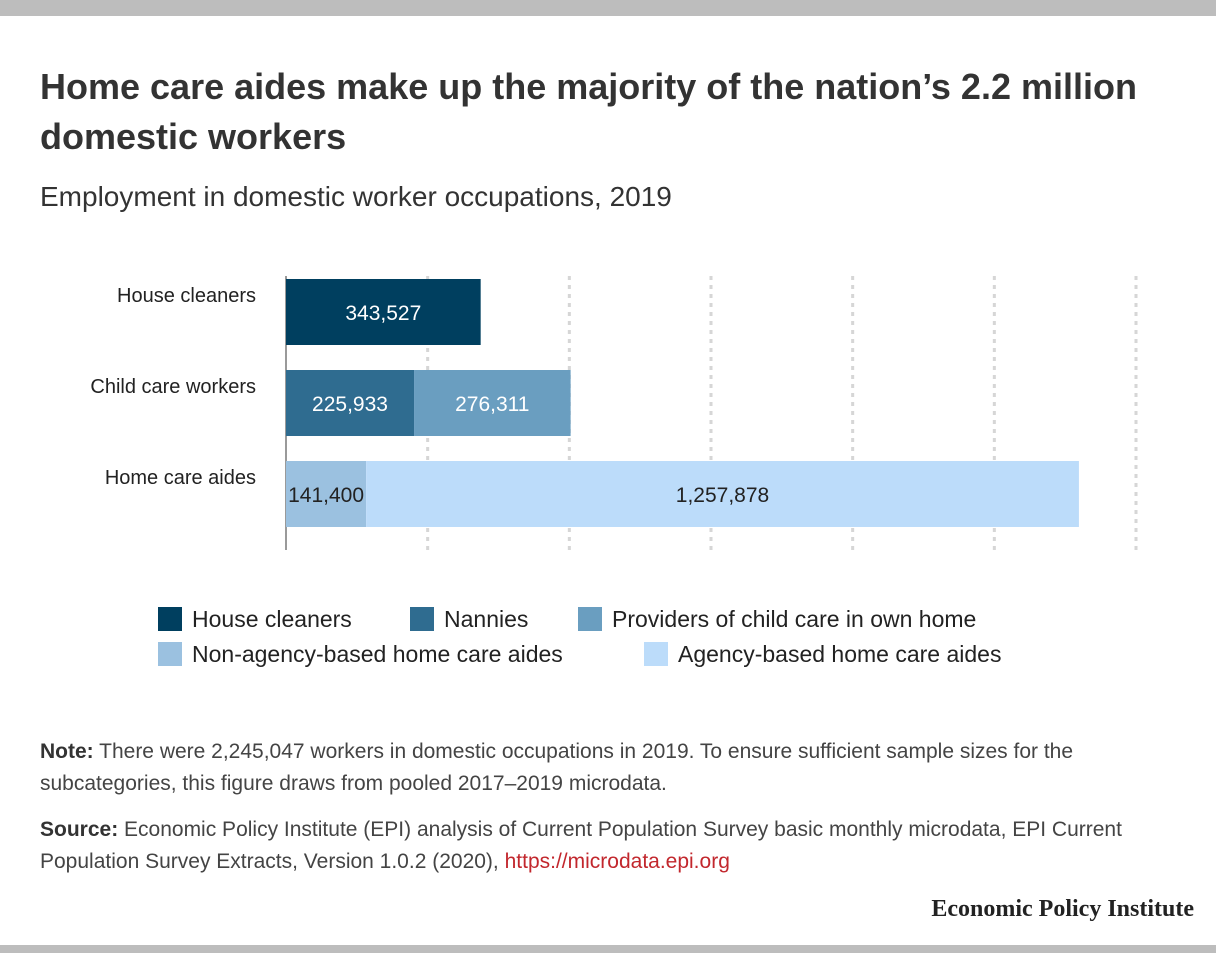  I want to click on legend-label: Agency-based home care aides, so click(840, 654).